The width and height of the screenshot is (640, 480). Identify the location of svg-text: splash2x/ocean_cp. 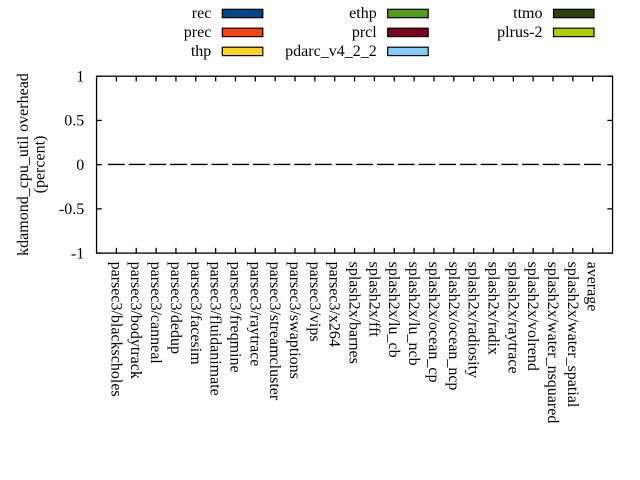
(433, 322).